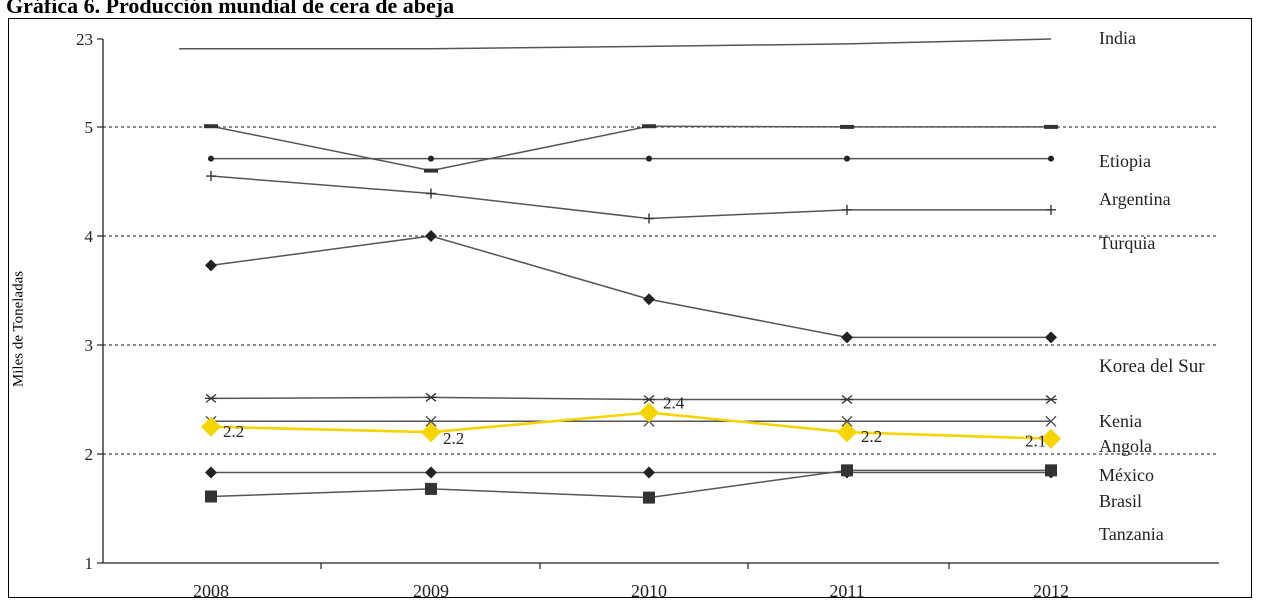 This screenshot has width=1262, height=600. What do you see at coordinates (1127, 243) in the screenshot?
I see `legend-label-turquia: Turquia` at bounding box center [1127, 243].